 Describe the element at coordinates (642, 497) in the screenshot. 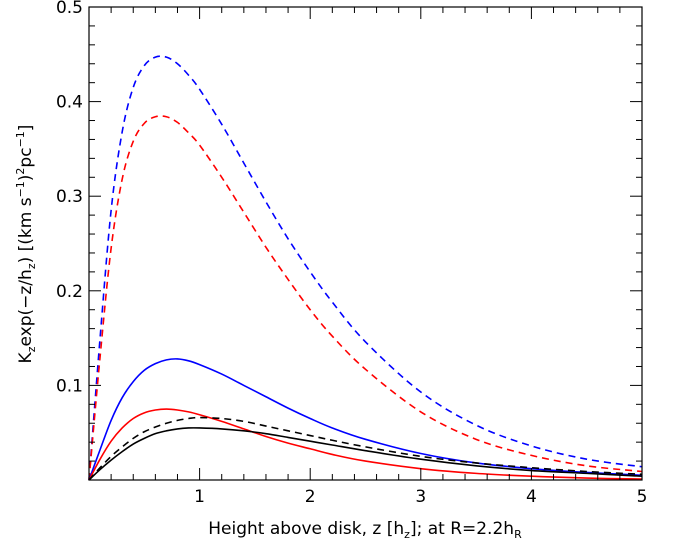

I see `x-tick-label: 5` at that location.